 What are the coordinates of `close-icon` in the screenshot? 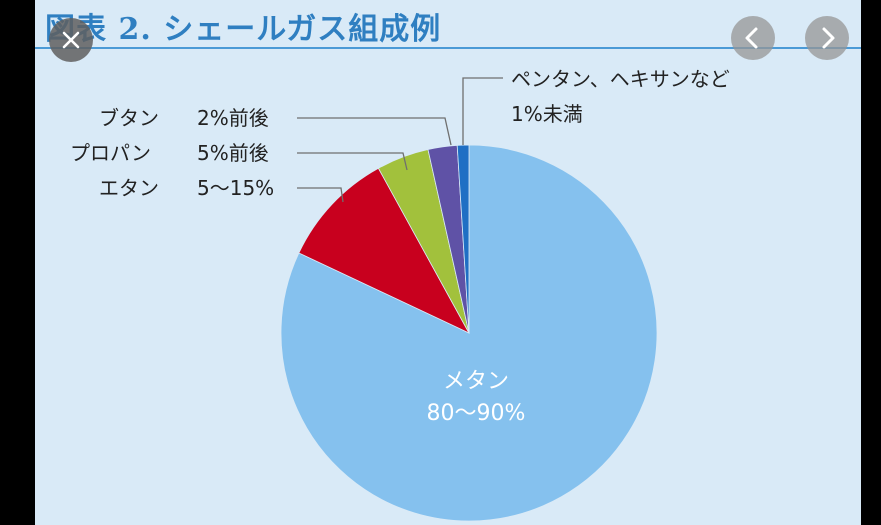 It's located at (71, 40).